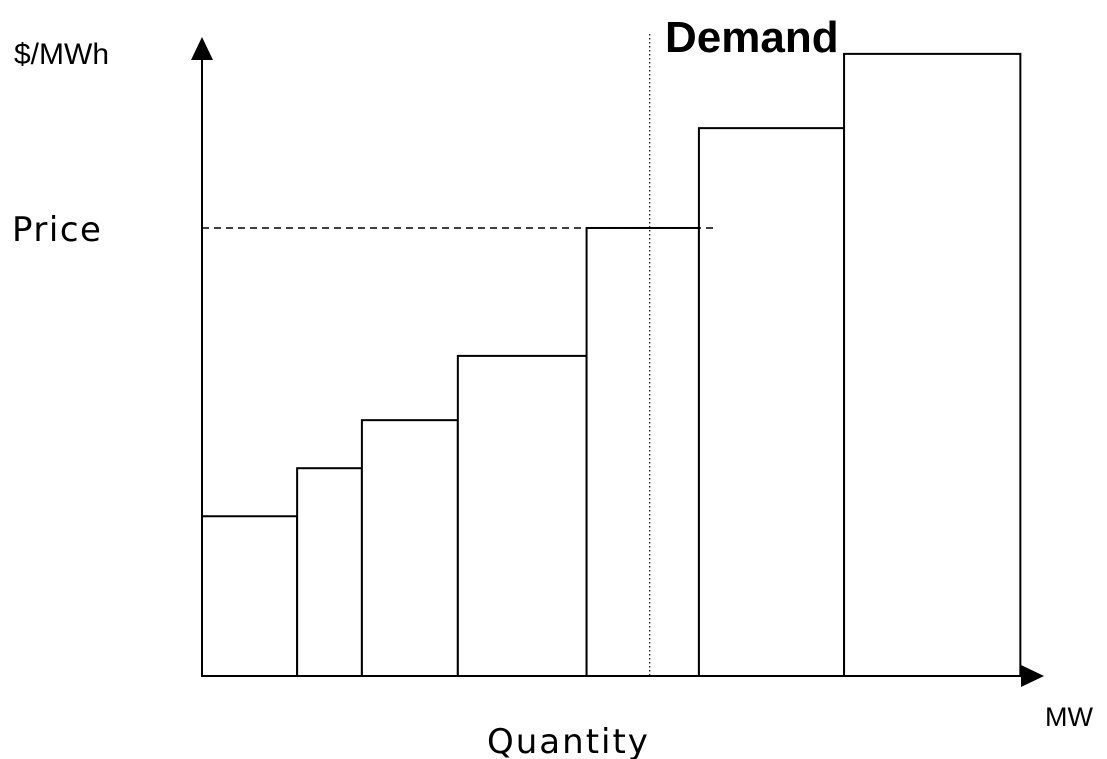  I want to click on price-label: Price, so click(57, 230).